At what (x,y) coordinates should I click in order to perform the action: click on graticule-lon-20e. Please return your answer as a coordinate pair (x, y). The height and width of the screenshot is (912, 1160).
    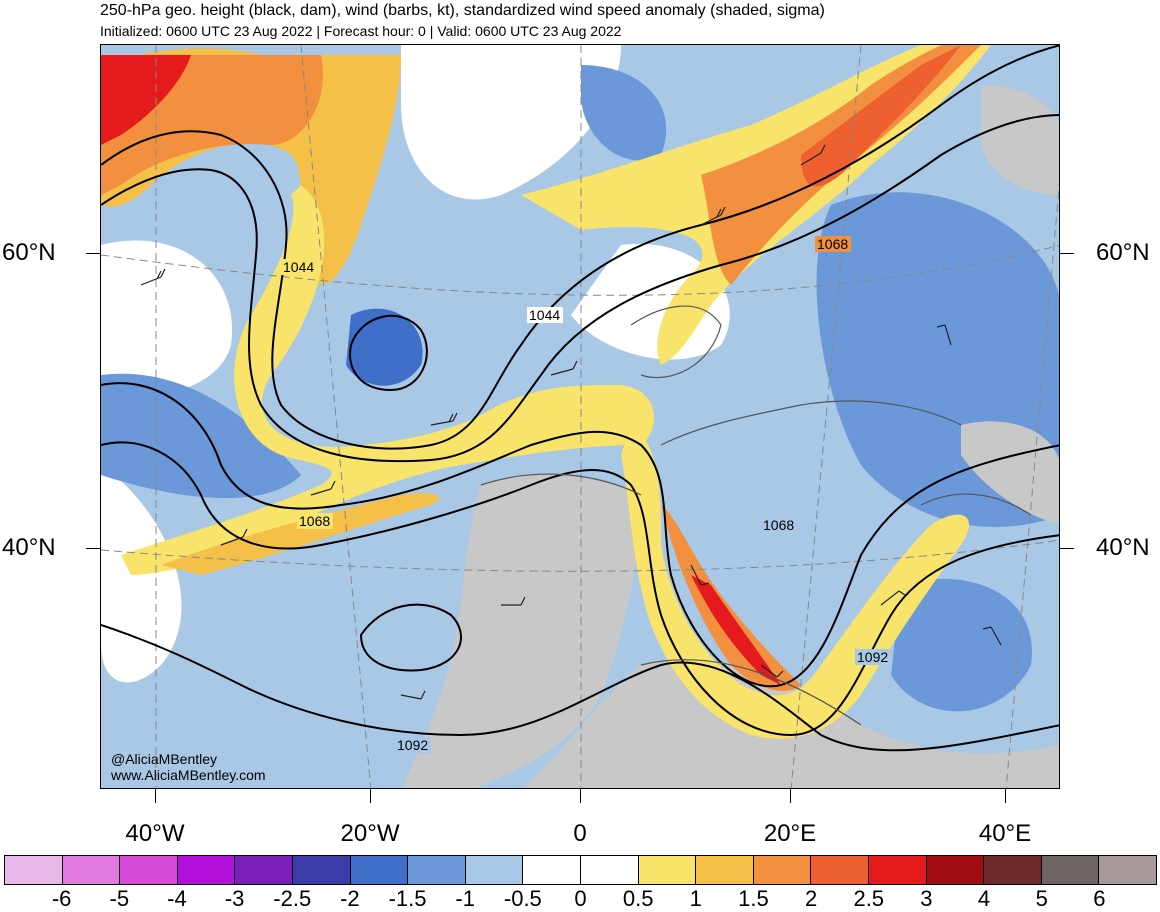
    Looking at the image, I should click on (826, 416).